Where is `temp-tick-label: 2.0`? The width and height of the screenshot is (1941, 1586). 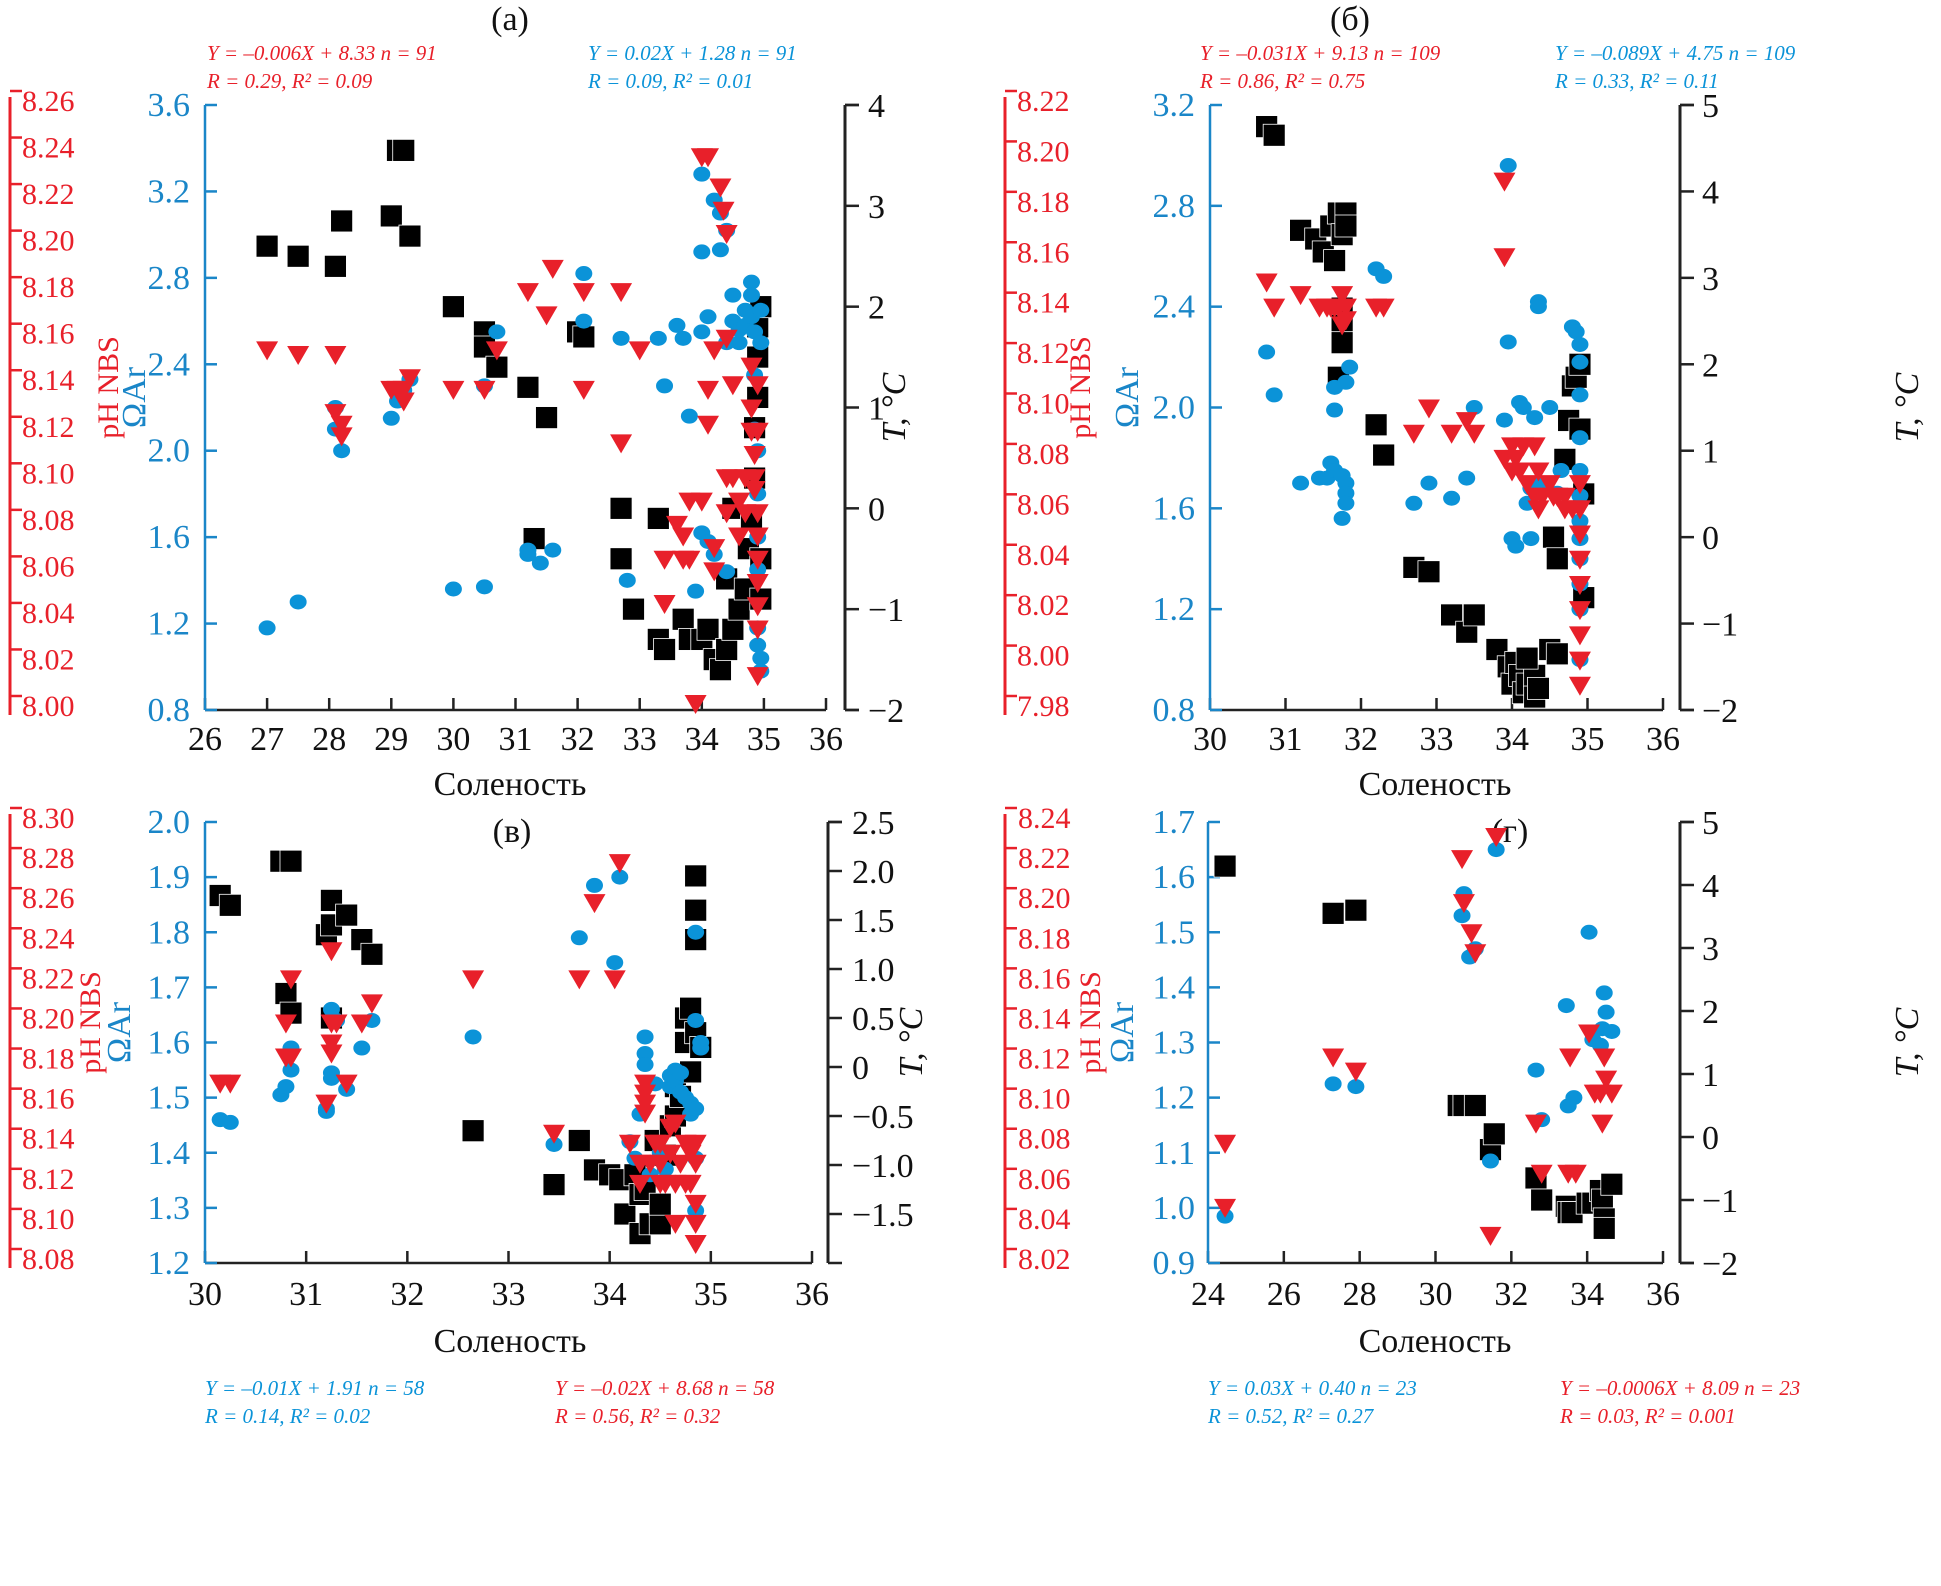 temp-tick-label: 2.0 is located at coordinates (873, 872).